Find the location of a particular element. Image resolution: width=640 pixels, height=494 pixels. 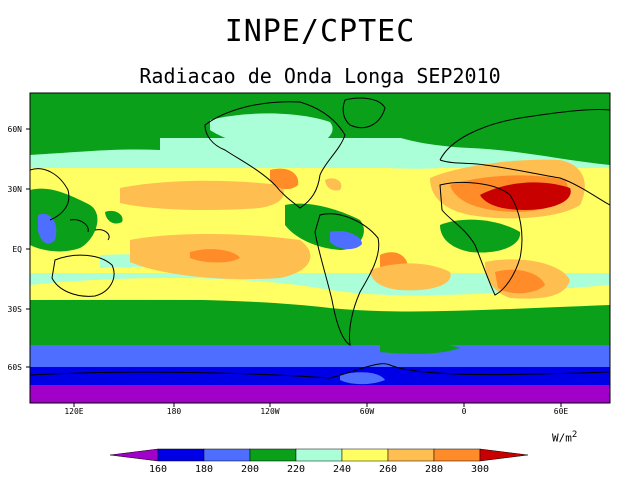

legend-label: 220 is located at coordinates (296, 469).